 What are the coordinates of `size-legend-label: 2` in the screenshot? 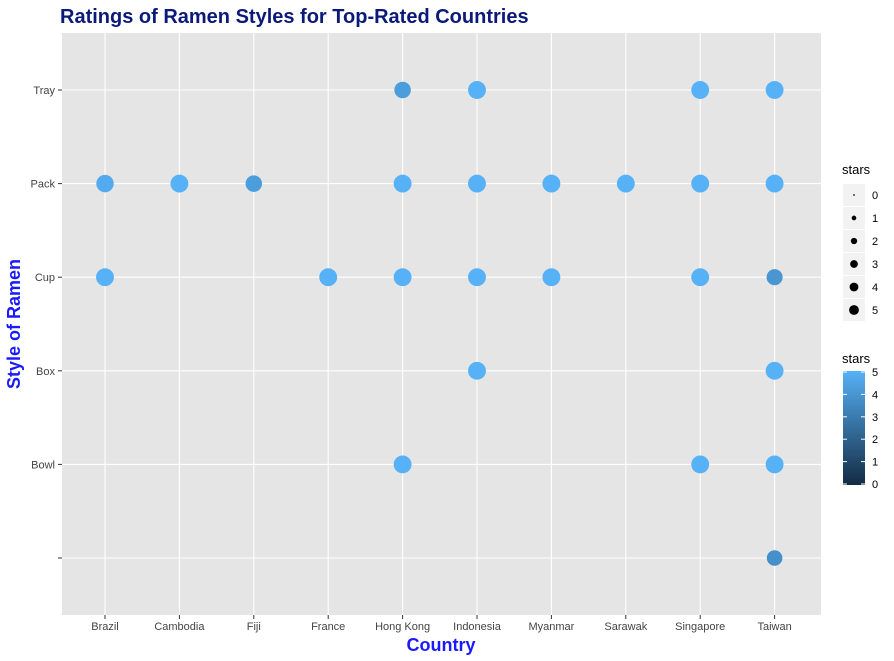 It's located at (875, 242).